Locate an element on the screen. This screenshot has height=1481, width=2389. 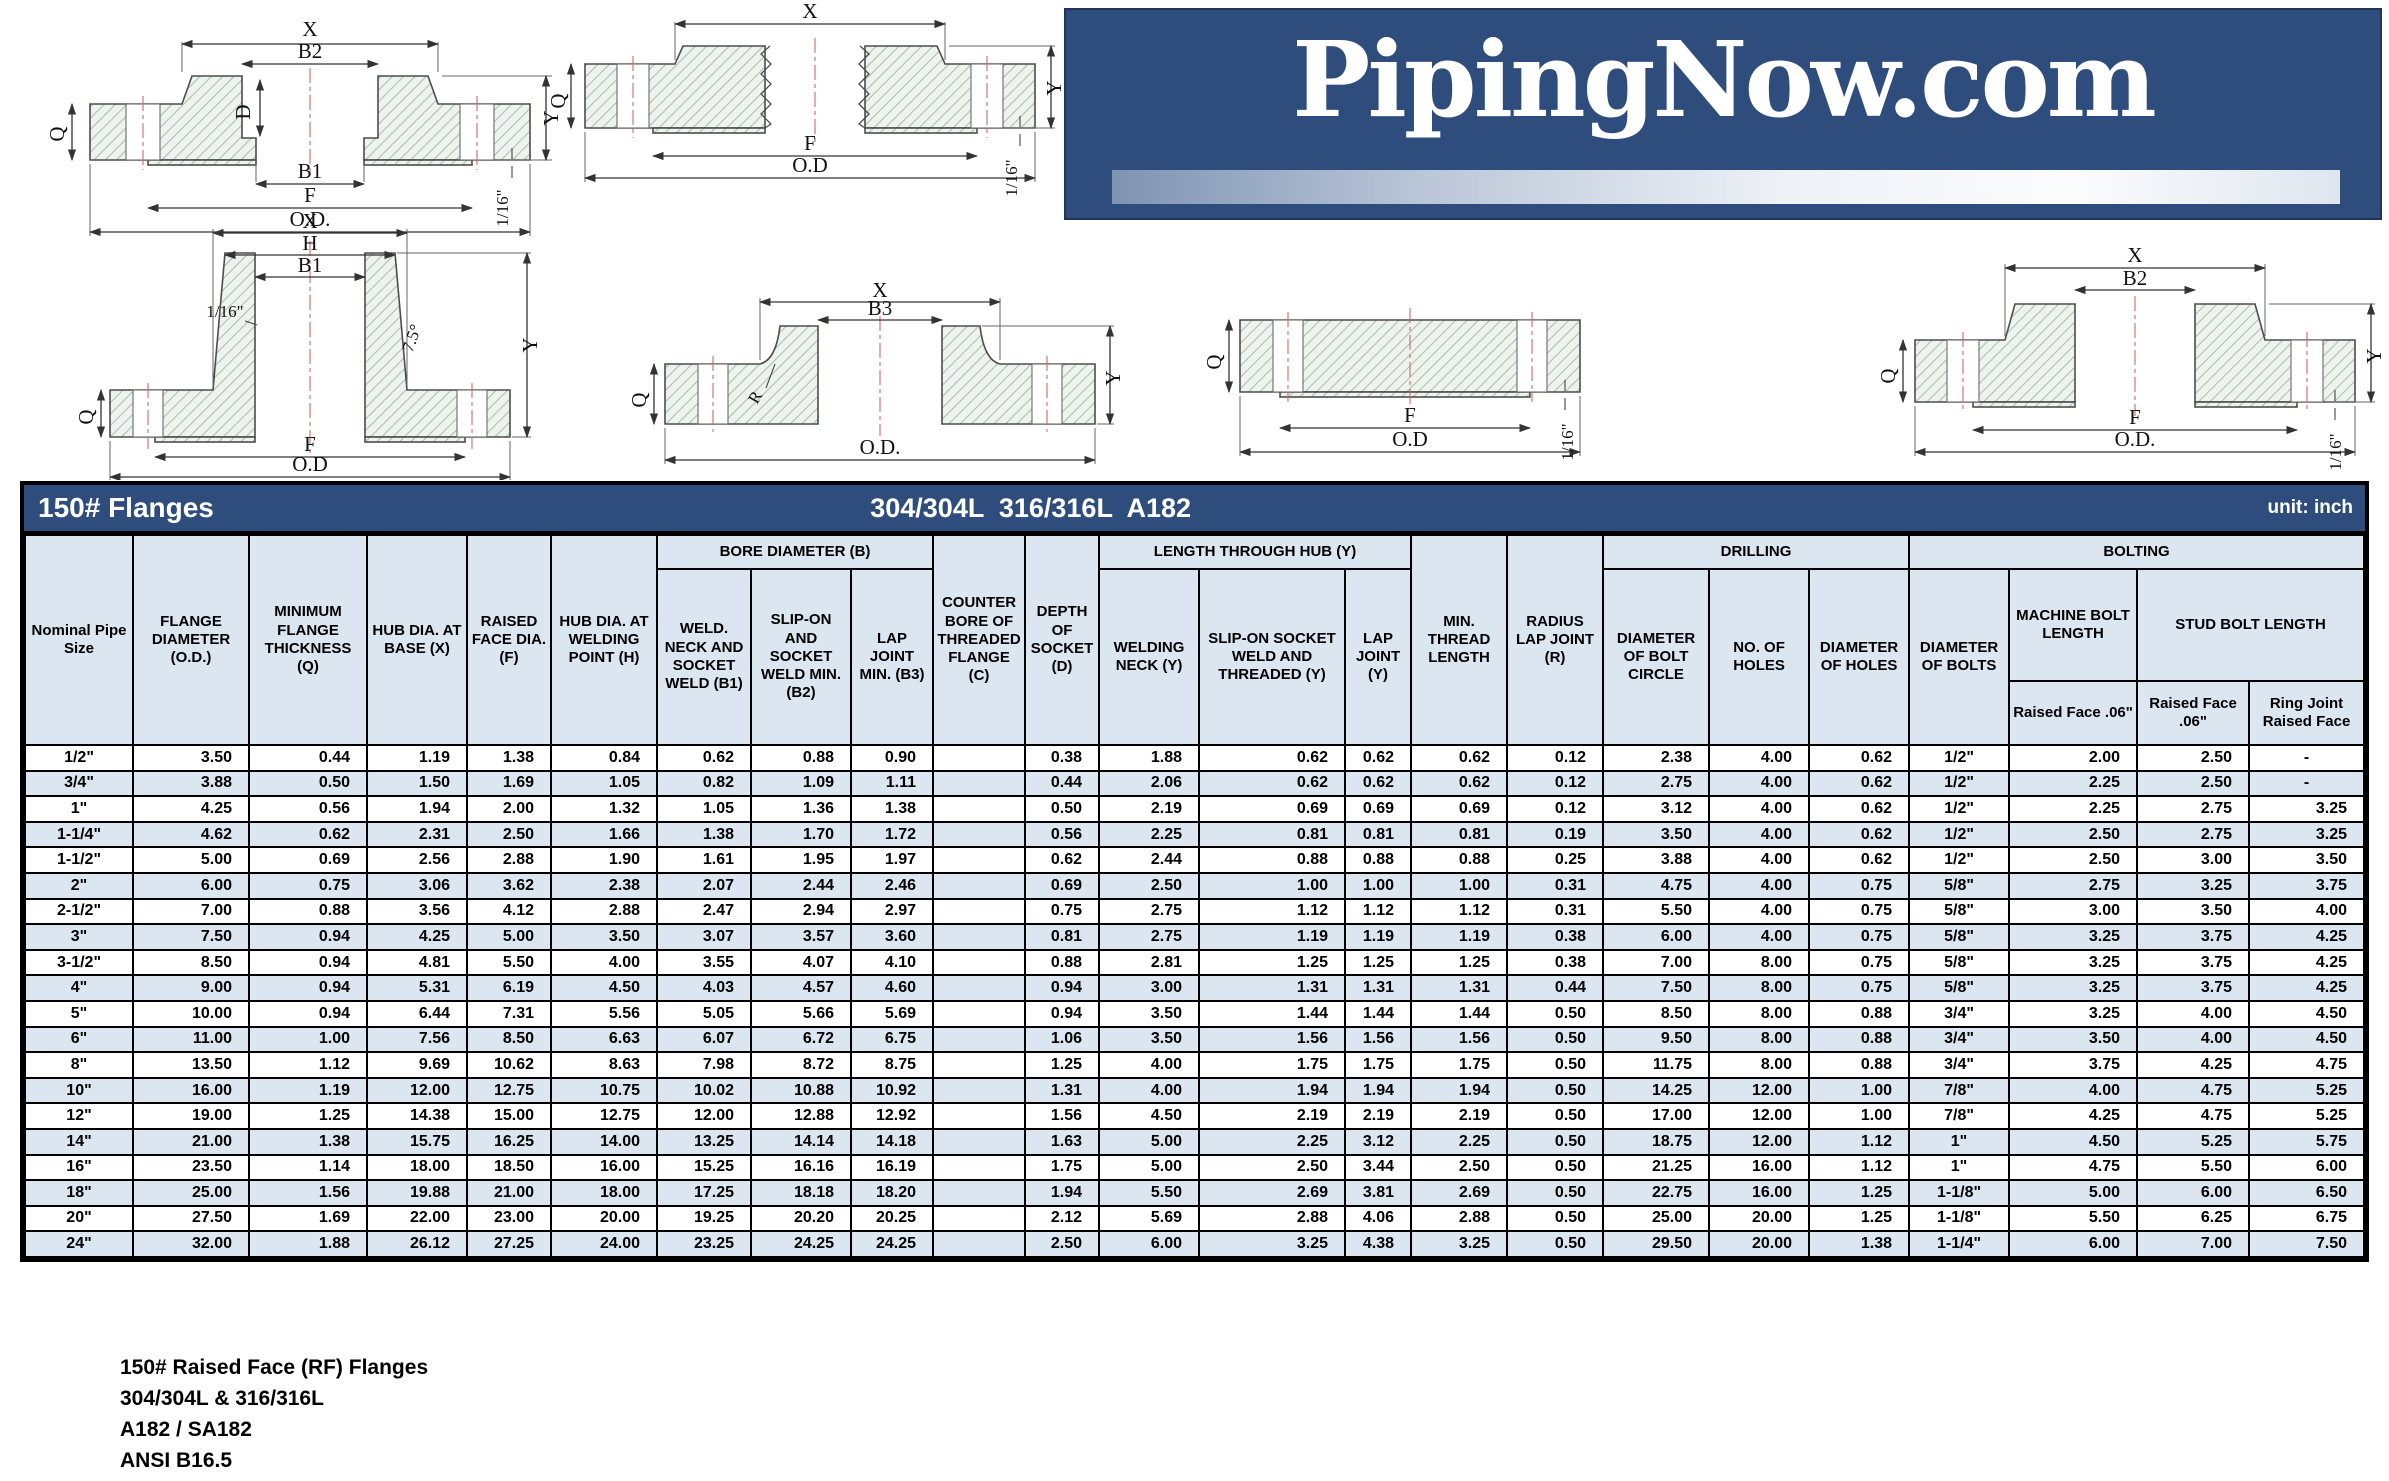
dim-label: O.D. is located at coordinates (880, 447).